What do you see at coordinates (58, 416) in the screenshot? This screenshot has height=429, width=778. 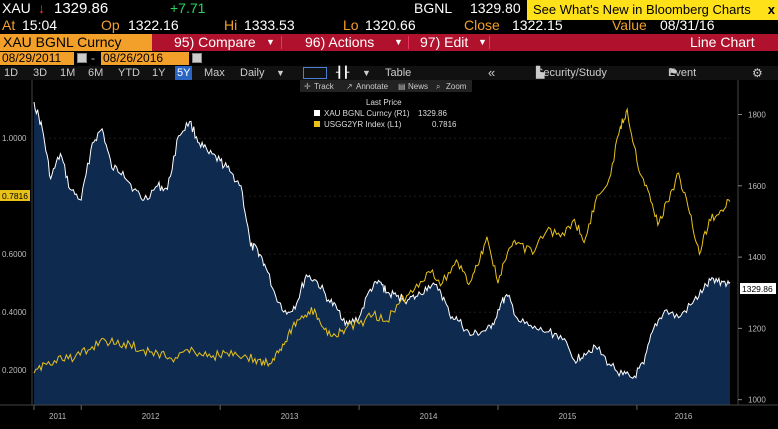 I see `x-tick-label-0: 2011` at bounding box center [58, 416].